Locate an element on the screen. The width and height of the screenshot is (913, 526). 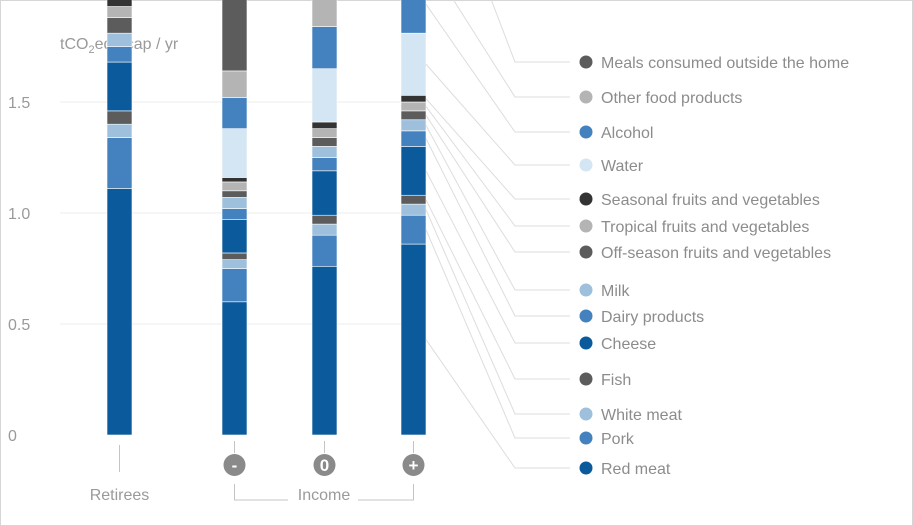
legend-entry: Seasonal fruits and vegetables is located at coordinates (710, 200).